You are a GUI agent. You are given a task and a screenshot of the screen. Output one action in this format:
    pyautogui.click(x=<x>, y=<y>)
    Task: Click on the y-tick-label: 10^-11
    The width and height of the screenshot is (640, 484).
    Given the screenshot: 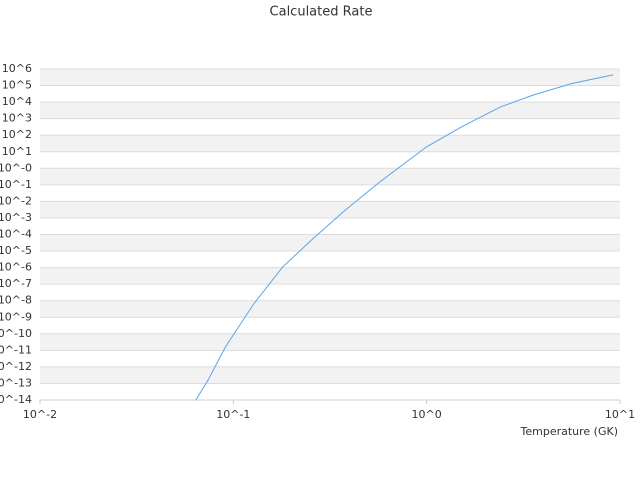 What is the action you would take?
    pyautogui.click(x=16, y=349)
    